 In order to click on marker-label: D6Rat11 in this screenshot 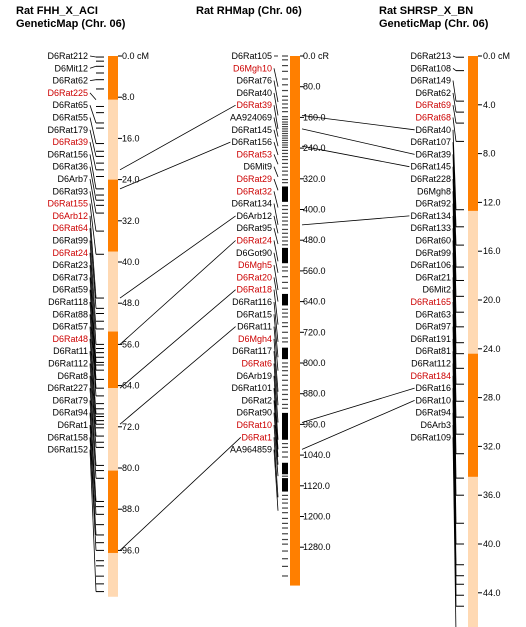, I will do `click(254, 327)`.